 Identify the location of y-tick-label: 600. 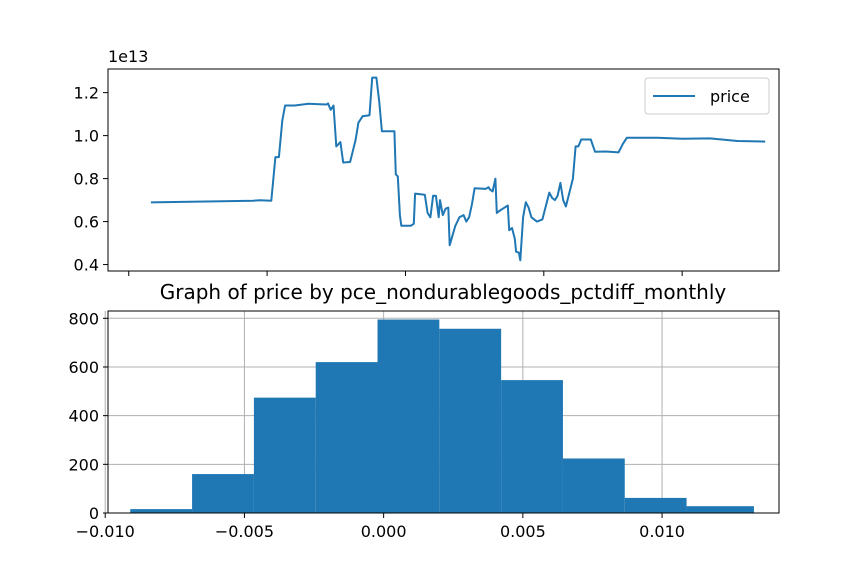
(83, 367).